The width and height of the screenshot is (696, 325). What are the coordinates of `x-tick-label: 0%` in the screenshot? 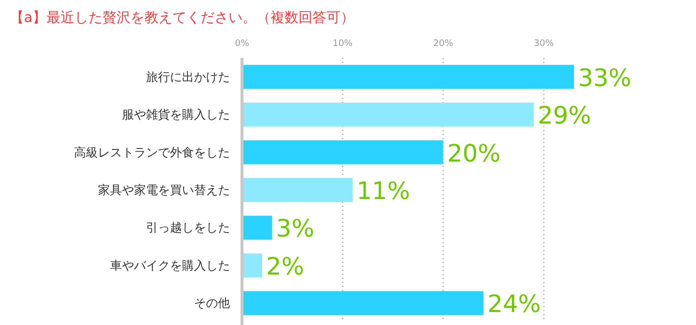 It's located at (242, 44).